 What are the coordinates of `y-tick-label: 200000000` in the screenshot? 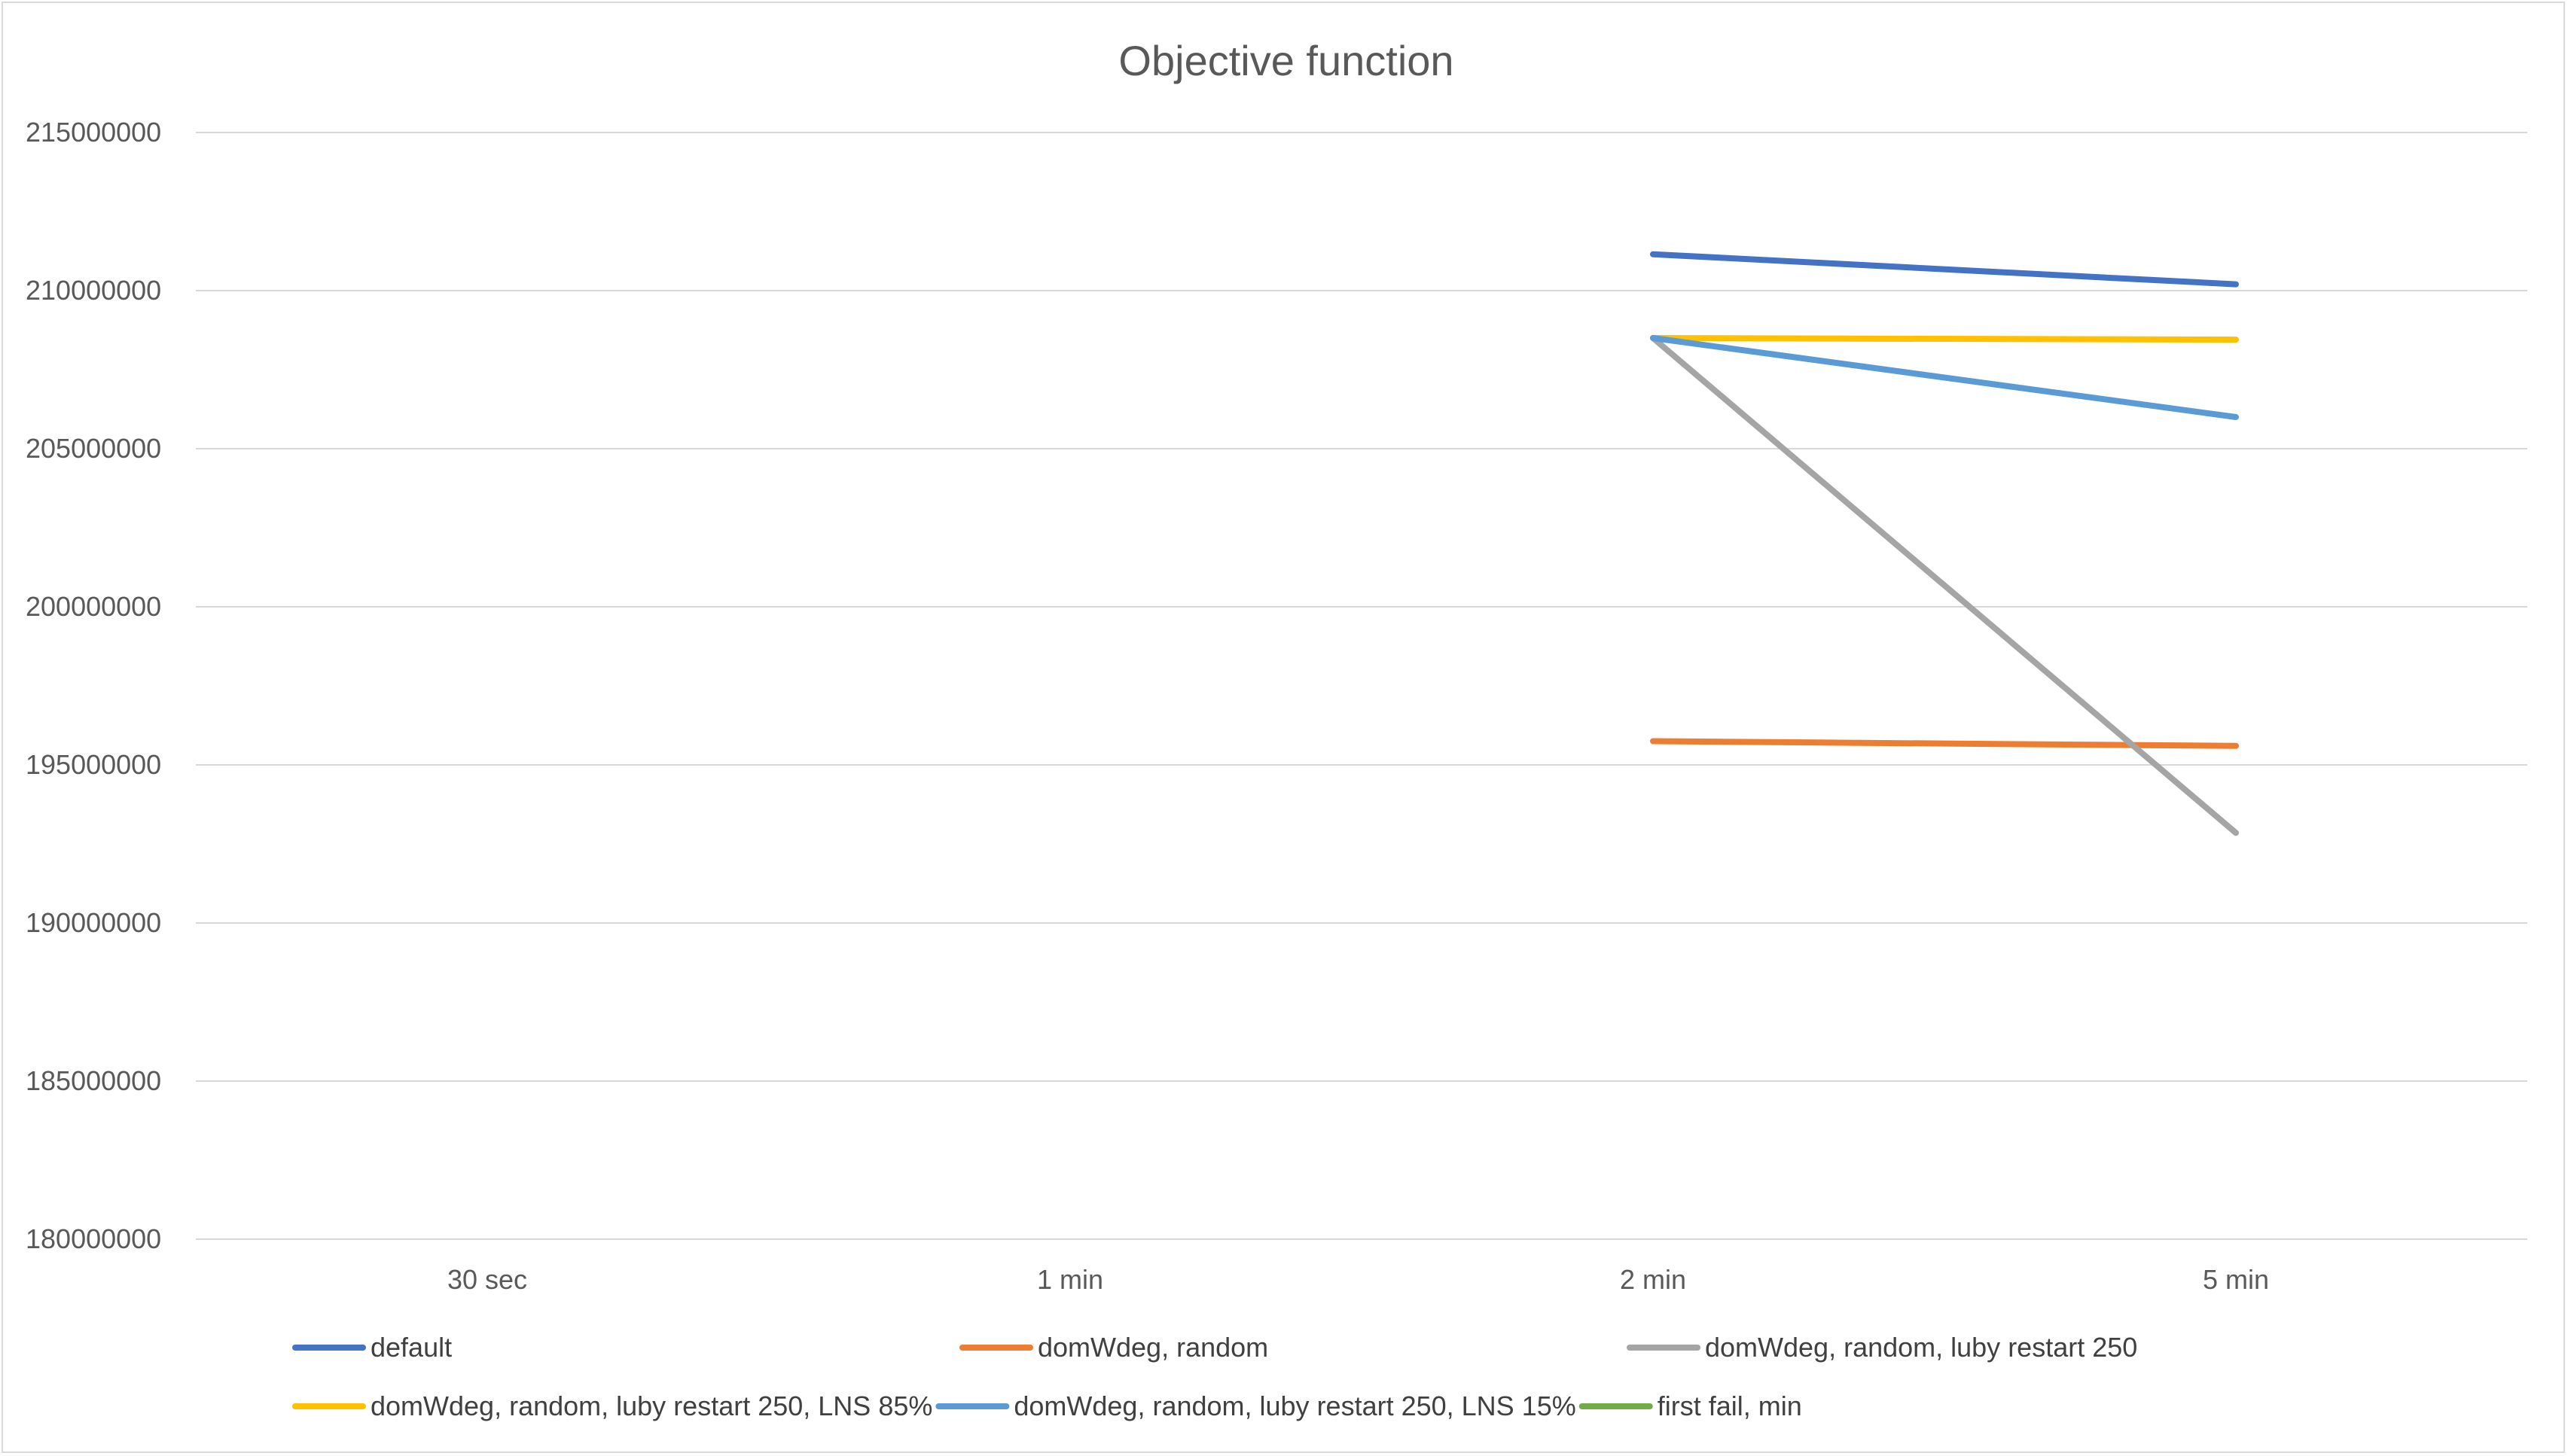 It's located at (93, 606).